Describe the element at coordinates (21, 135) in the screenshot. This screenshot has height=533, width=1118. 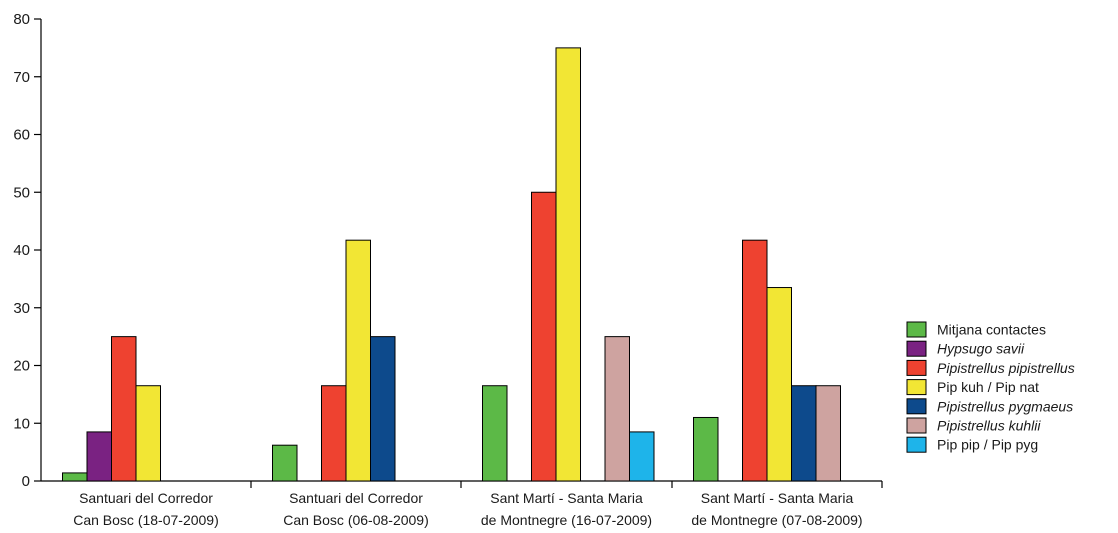
I see `y-tick-label: 60` at that location.